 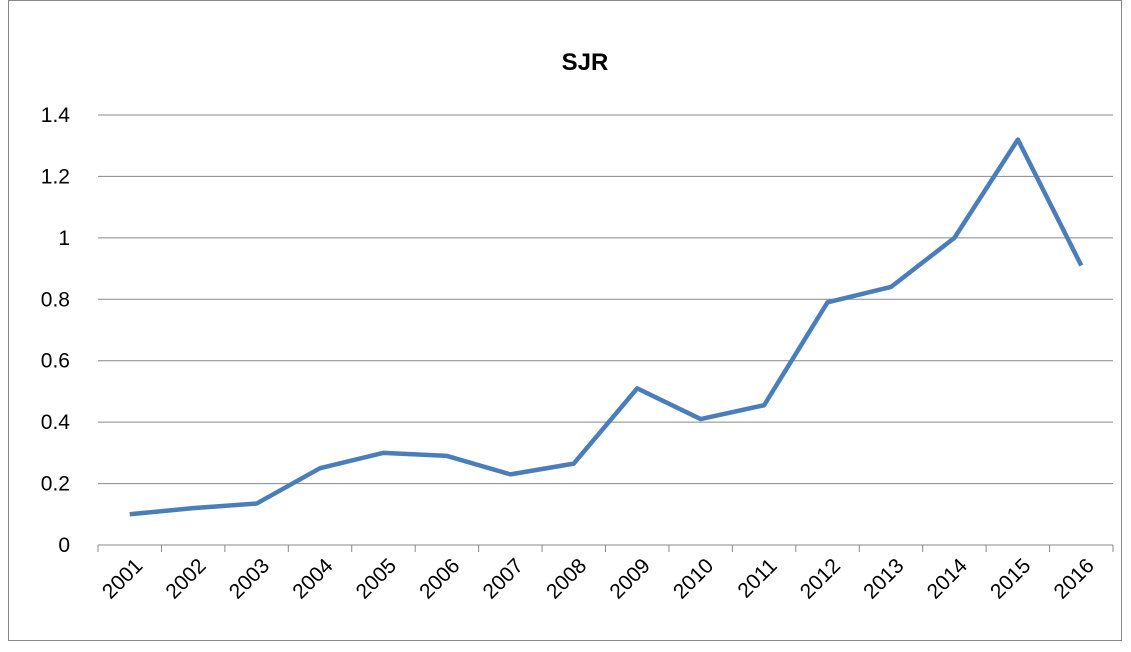 I want to click on chart-title: SJR, so click(x=585, y=62).